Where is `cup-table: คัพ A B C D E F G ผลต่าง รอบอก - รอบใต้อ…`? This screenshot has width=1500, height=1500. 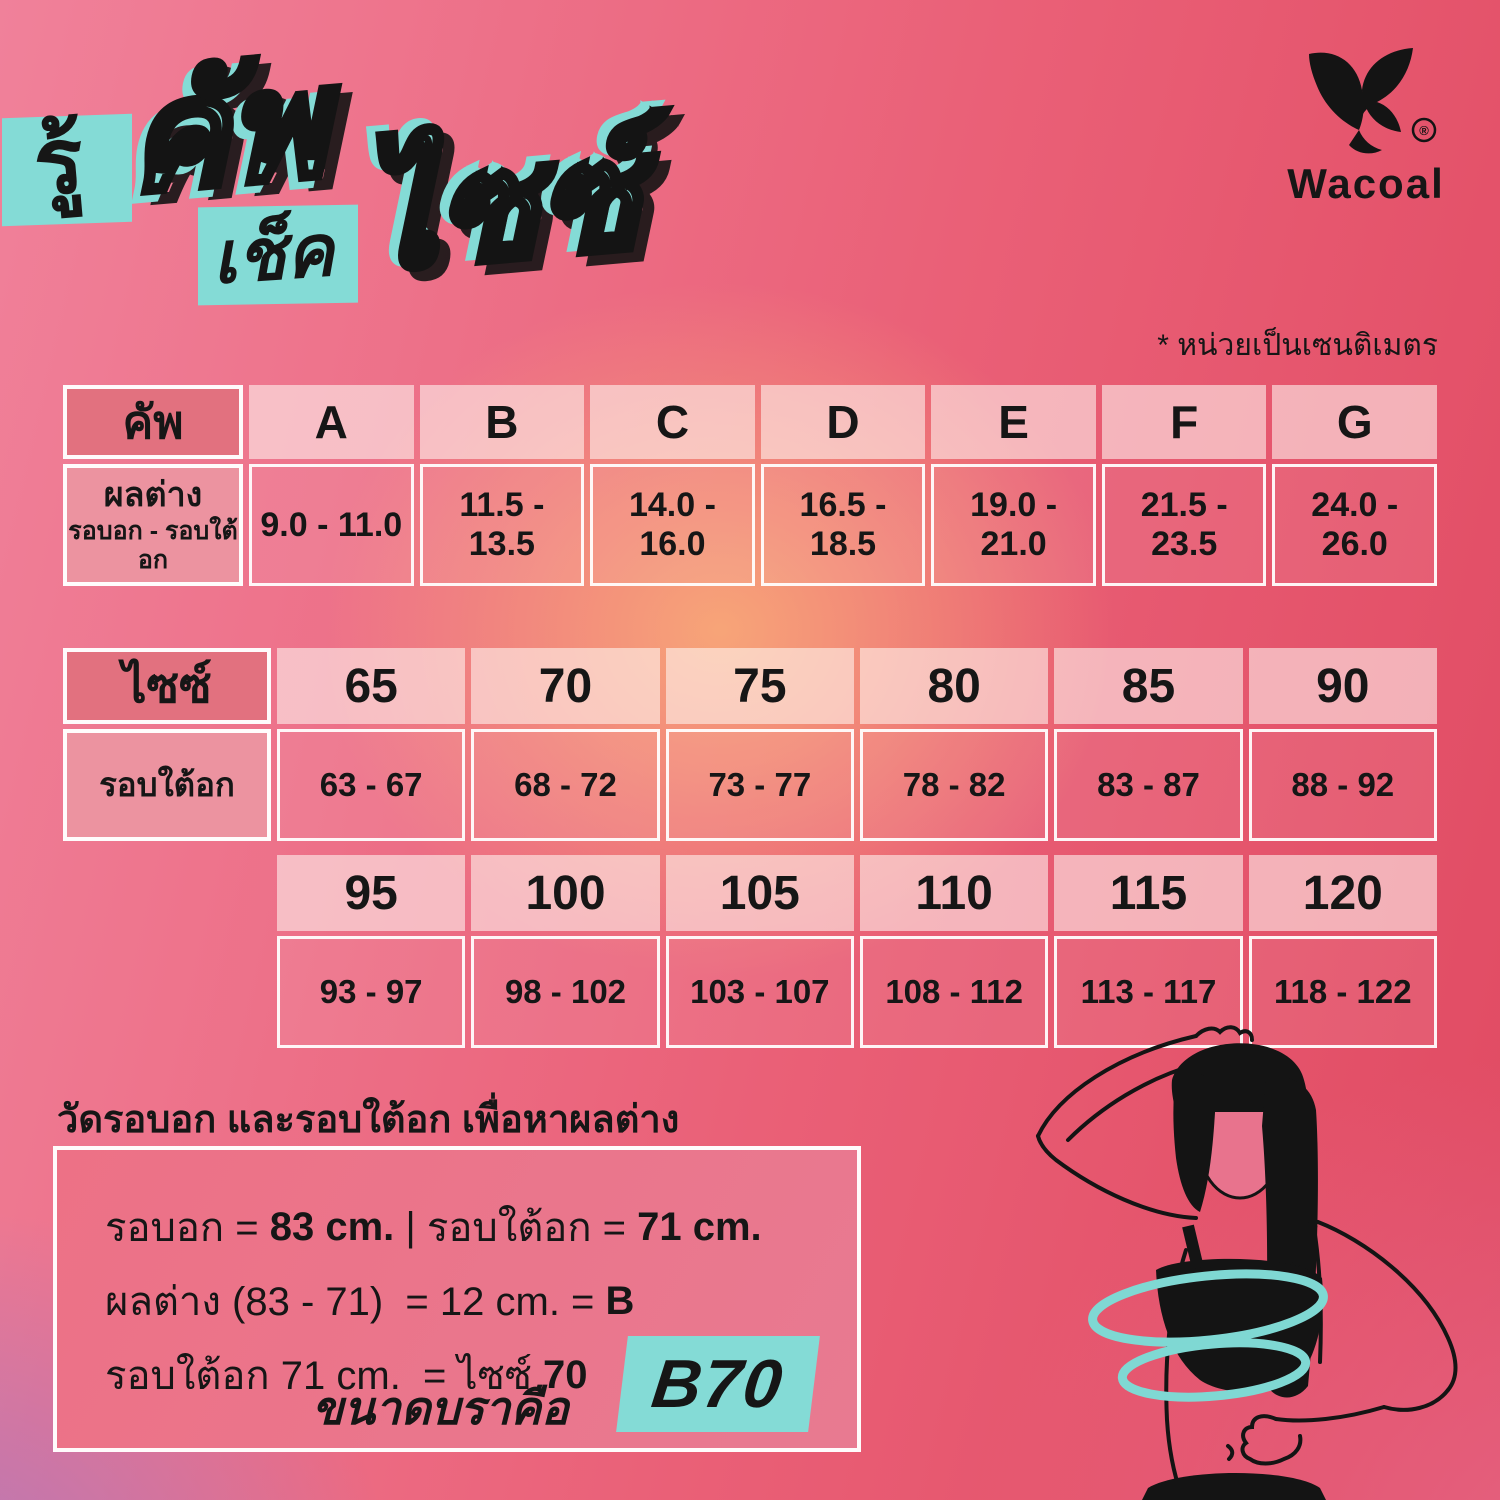
cup-table: คัพ A B C D E F G ผลต่าง รอบอก - รอบใต้อ… is located at coordinates (750, 485).